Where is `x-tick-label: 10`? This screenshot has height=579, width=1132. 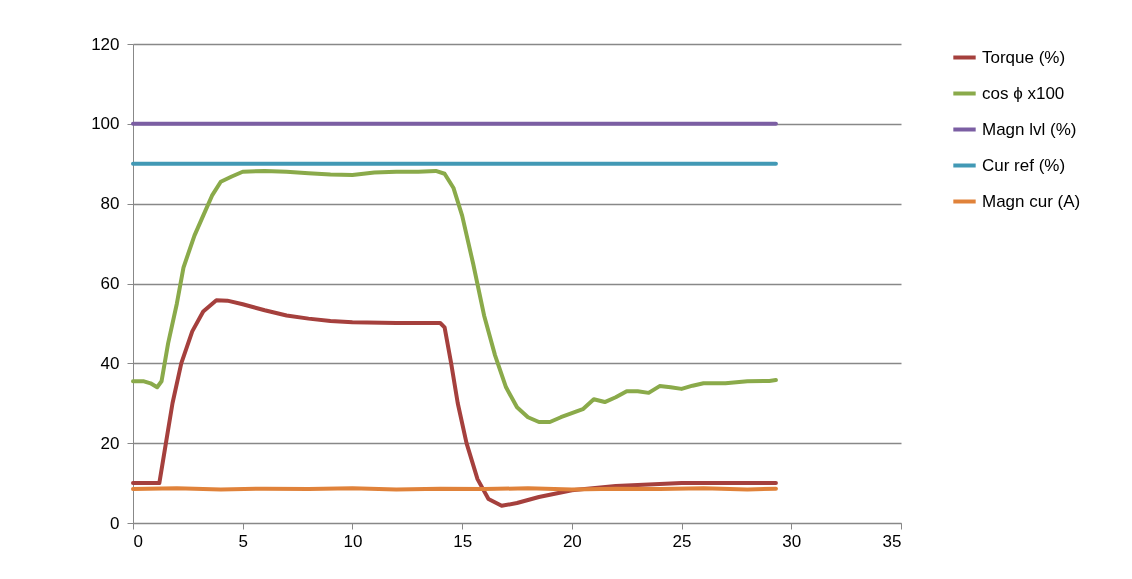 x-tick-label: 10 is located at coordinates (353, 541).